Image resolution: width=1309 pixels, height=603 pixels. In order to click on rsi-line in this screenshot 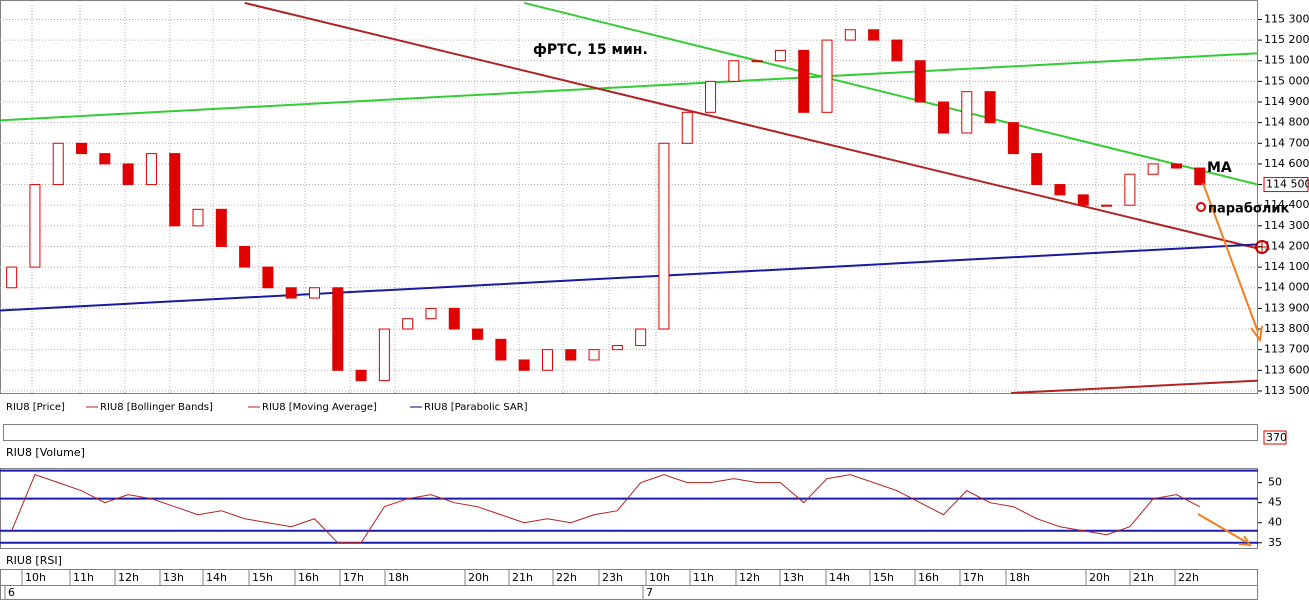, I will do `click(605, 508)`.